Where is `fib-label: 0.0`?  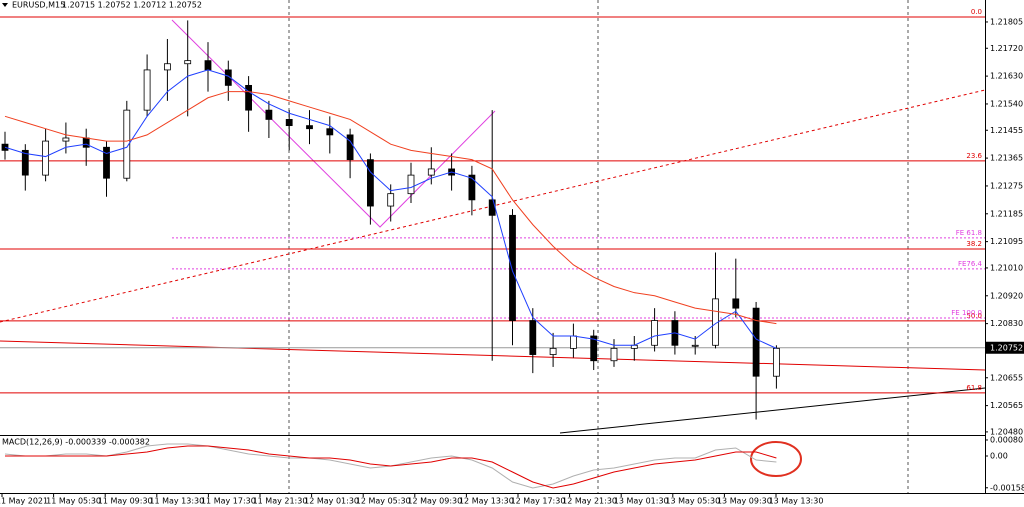 fib-label: 0.0 is located at coordinates (976, 12).